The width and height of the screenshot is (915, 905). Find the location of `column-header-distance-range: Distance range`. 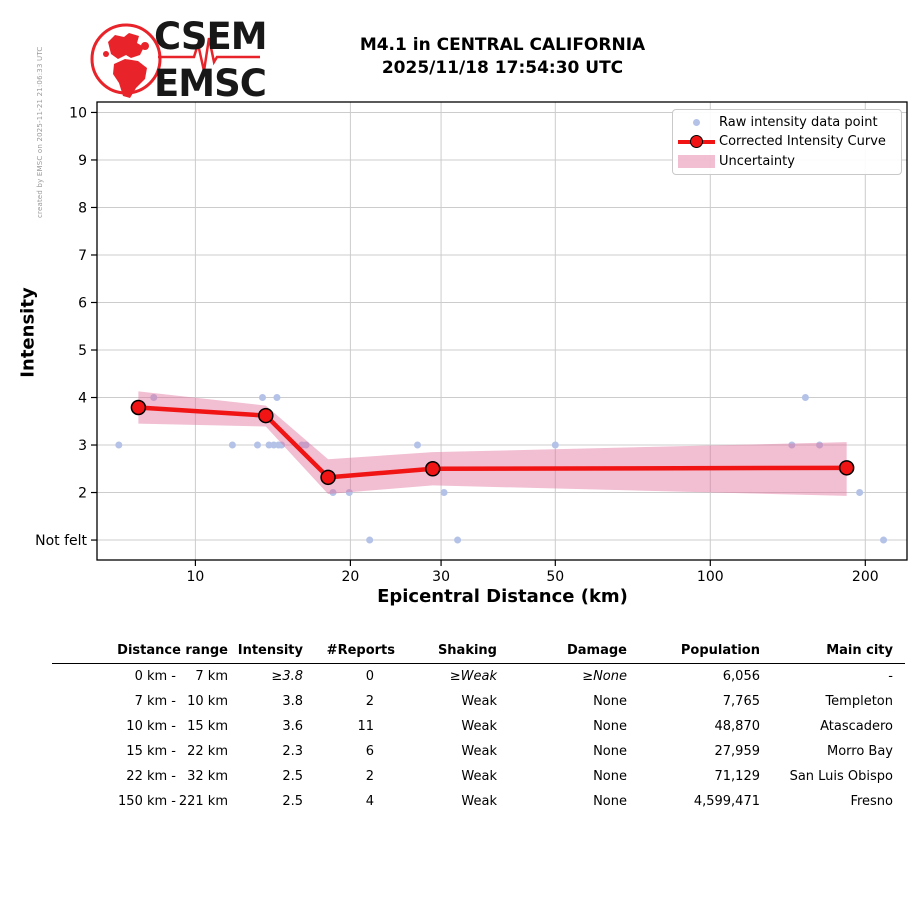

column-header-distance-range: Distance range is located at coordinates (172, 650).